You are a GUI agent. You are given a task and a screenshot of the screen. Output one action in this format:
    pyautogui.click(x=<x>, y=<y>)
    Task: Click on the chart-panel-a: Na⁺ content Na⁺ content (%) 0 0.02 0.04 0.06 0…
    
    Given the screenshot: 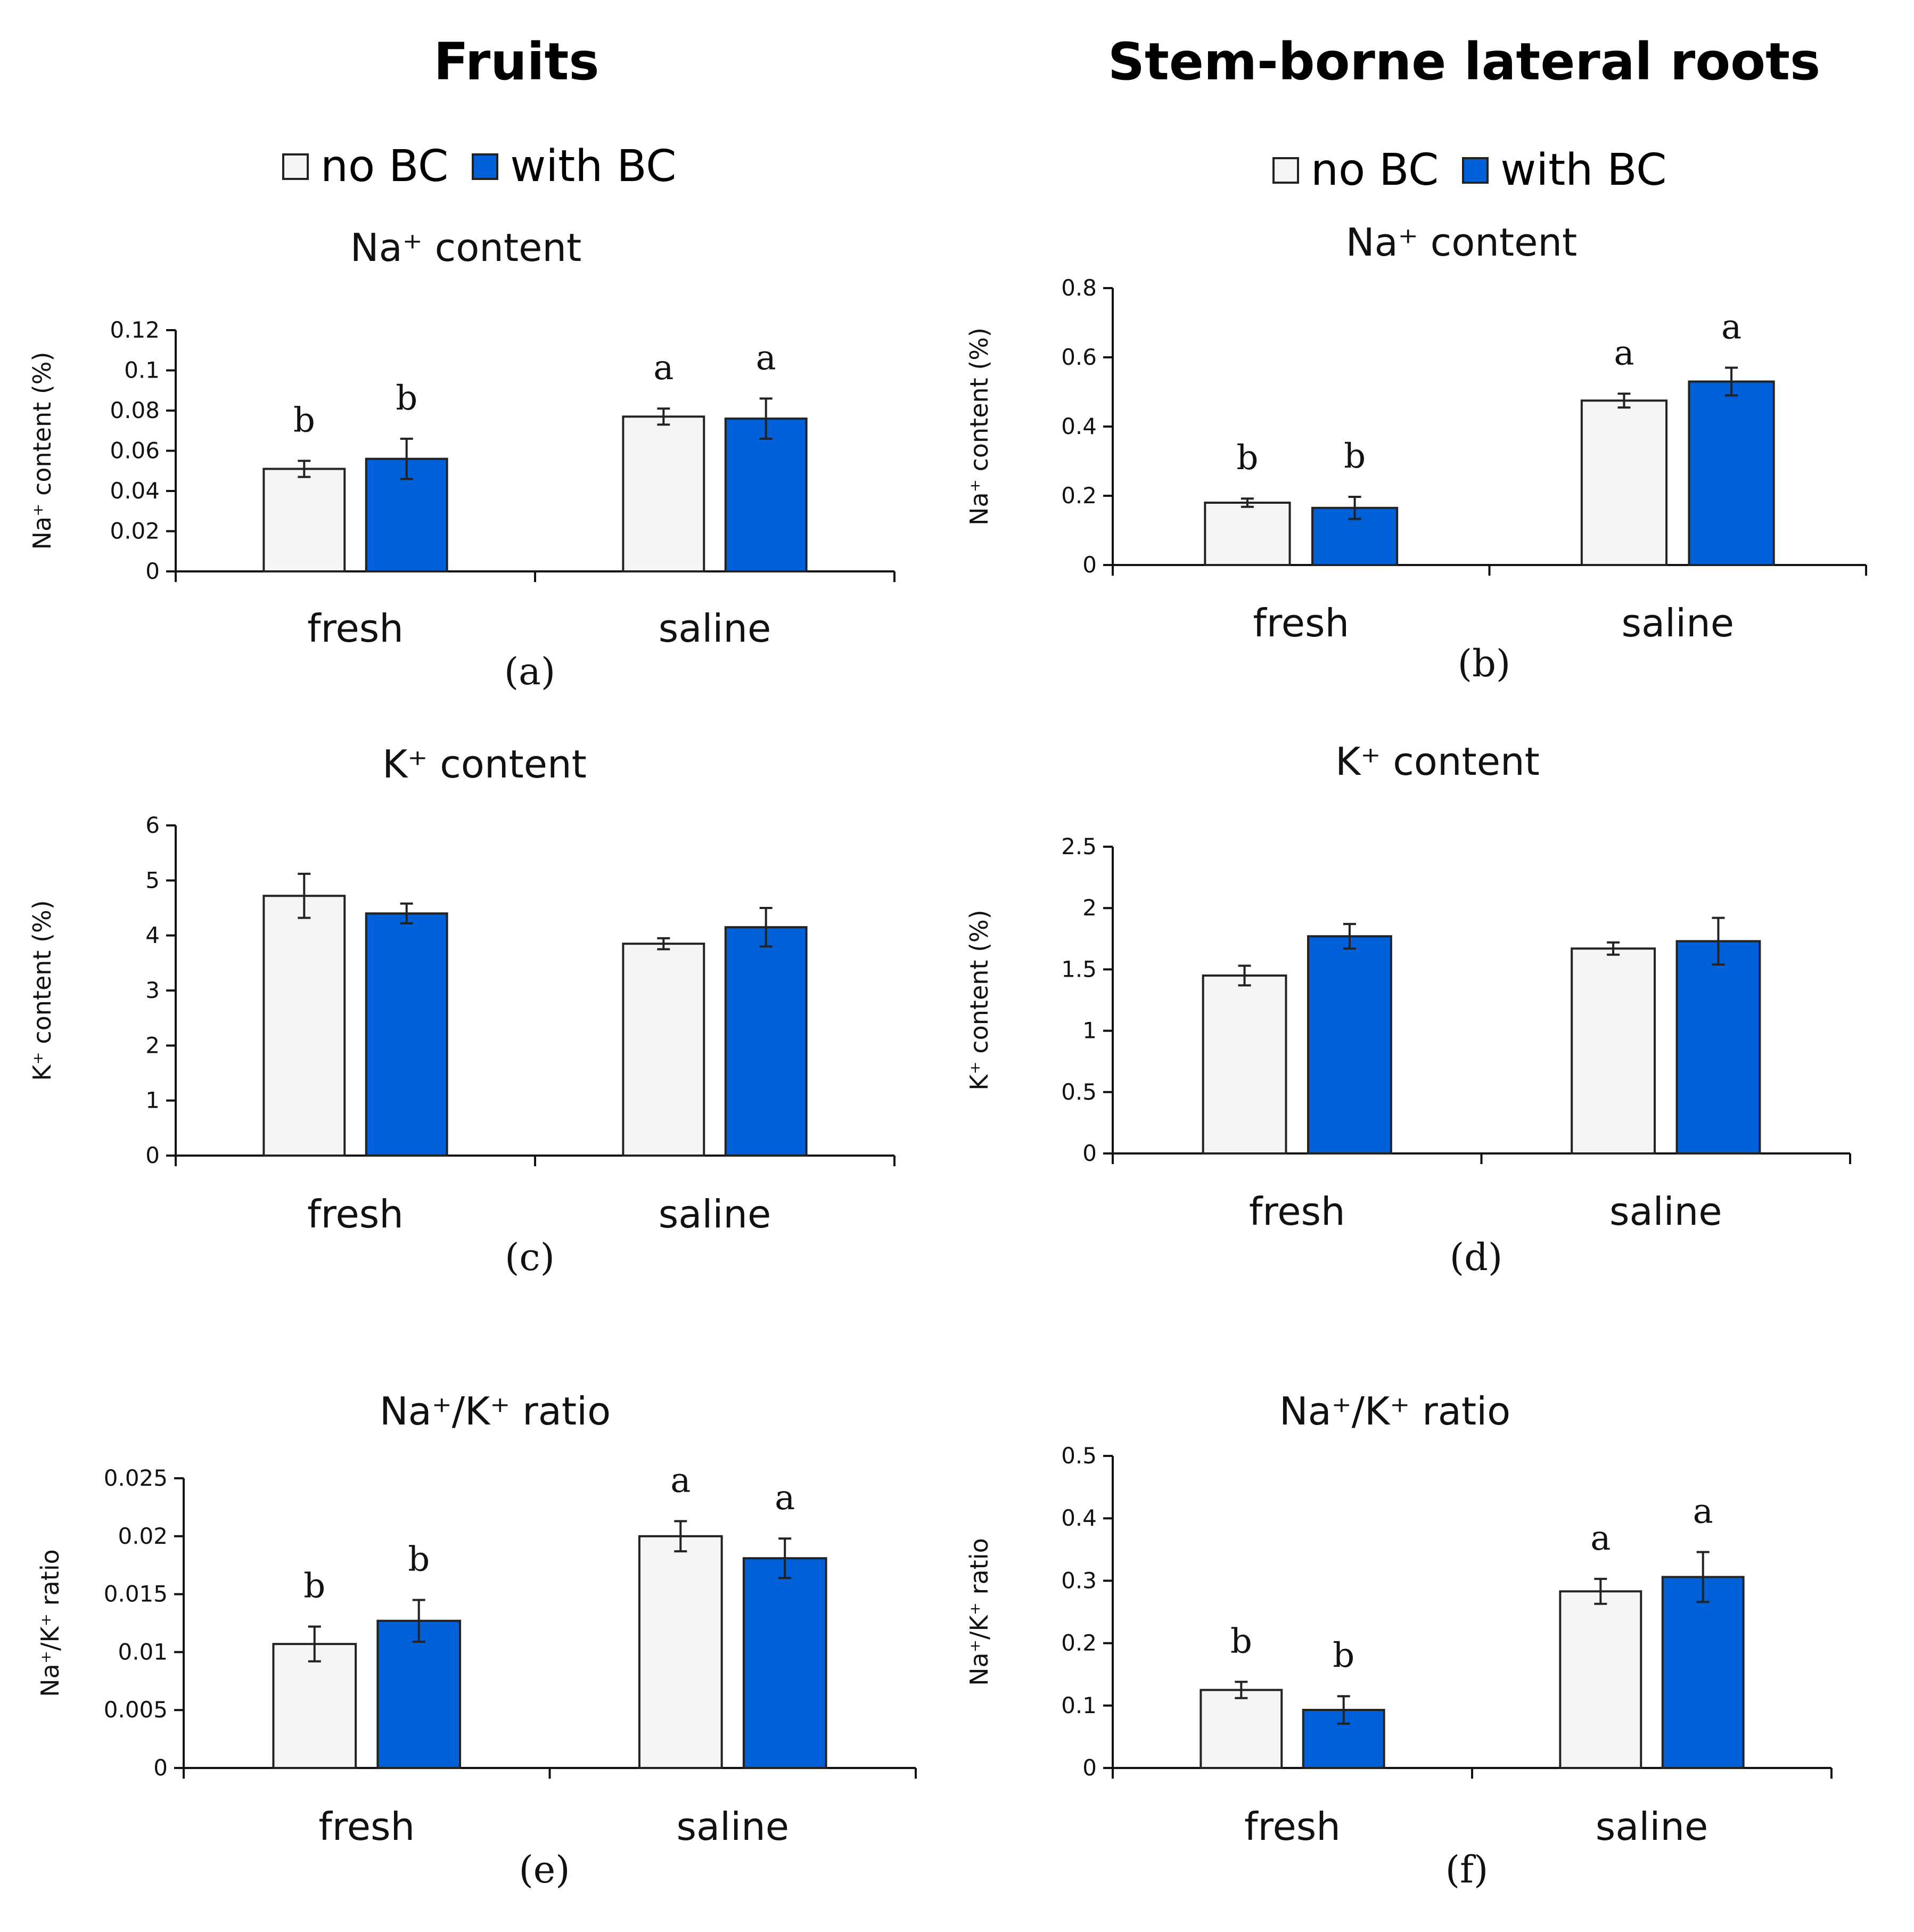 What is the action you would take?
    pyautogui.click(x=462, y=459)
    